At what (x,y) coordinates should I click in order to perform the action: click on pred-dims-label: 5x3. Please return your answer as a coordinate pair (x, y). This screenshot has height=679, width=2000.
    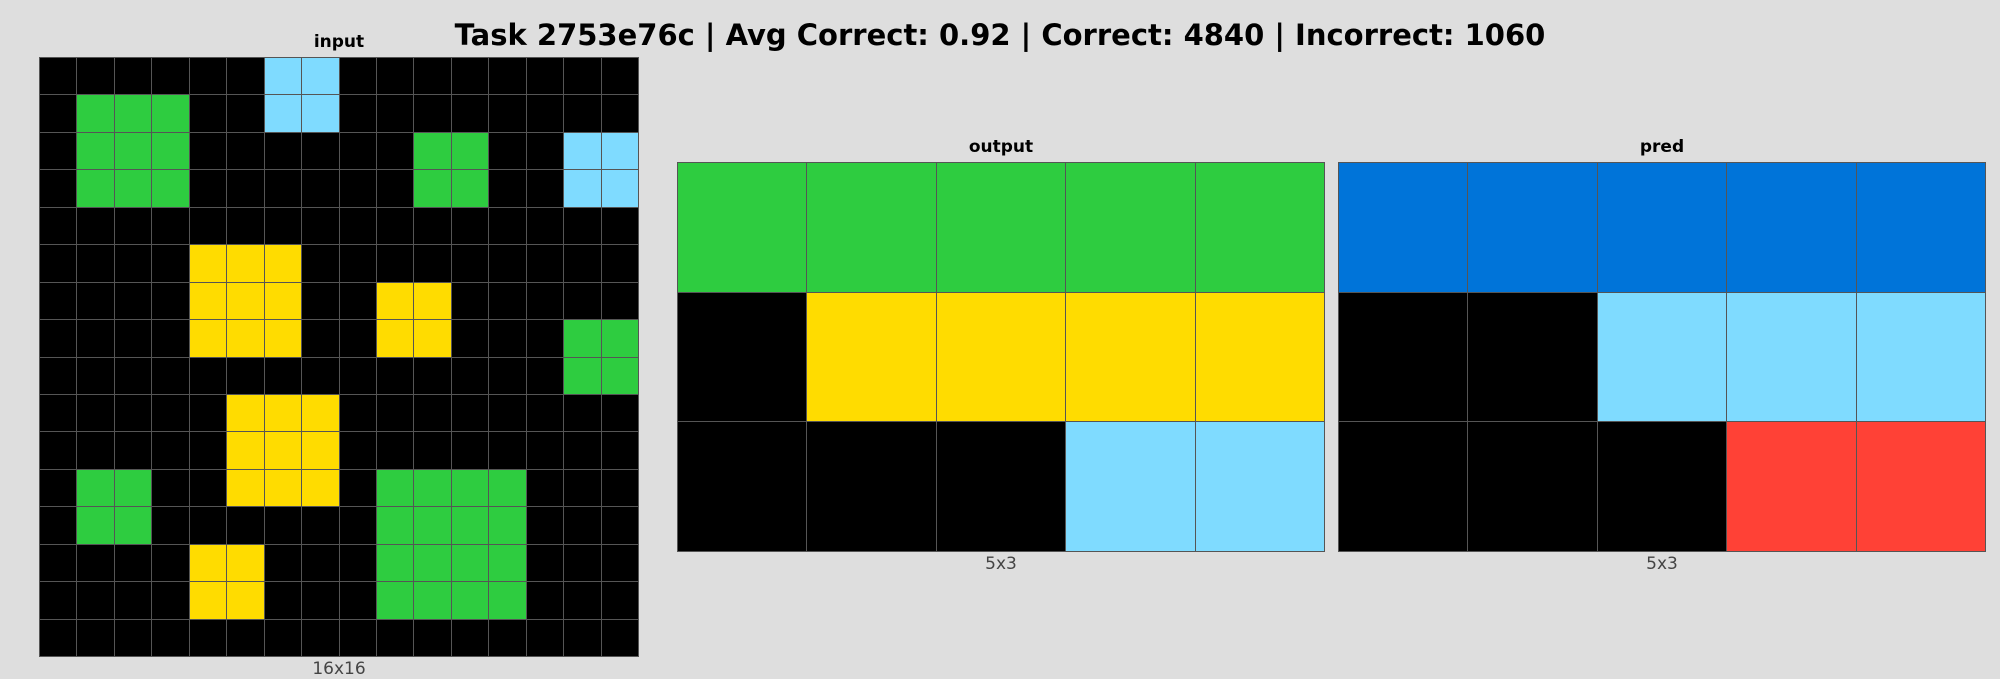
    Looking at the image, I should click on (1662, 564).